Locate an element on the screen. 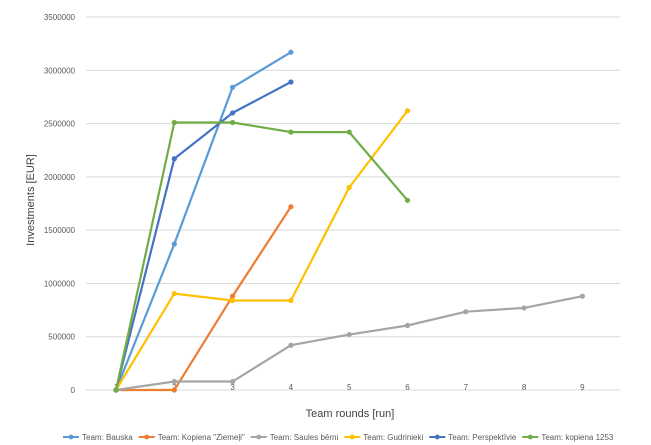 This screenshot has width=651, height=445. x-axis-title: Team rounds [run] is located at coordinates (350, 414).